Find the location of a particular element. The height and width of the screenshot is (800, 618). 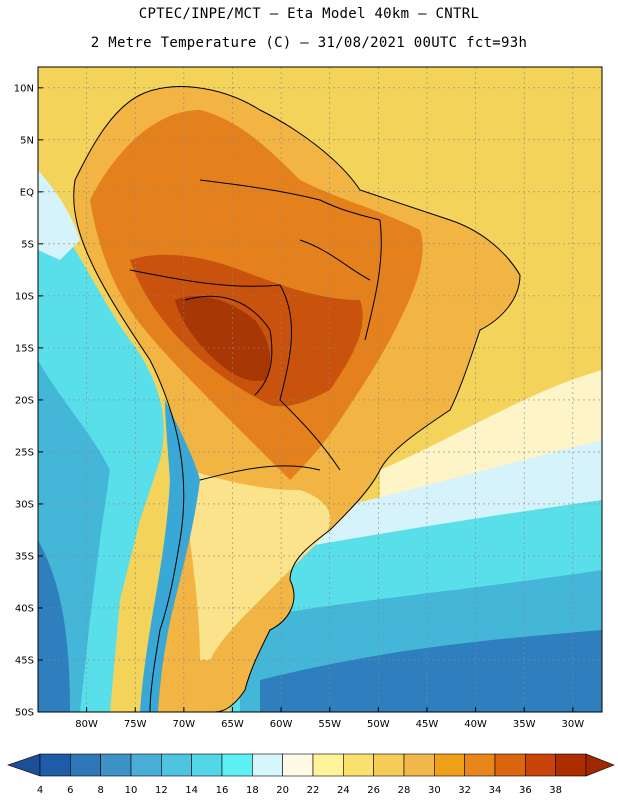

lon-tick-label: 50W is located at coordinates (378, 724).